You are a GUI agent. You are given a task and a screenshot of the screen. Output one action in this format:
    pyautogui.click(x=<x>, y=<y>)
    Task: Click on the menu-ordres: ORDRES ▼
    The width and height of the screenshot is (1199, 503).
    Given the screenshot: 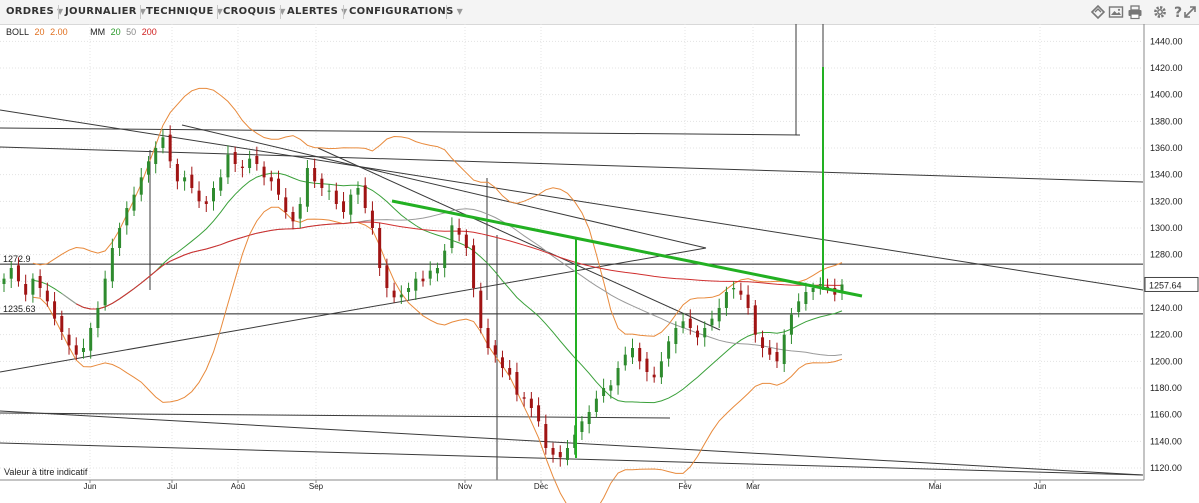 What is the action you would take?
    pyautogui.click(x=35, y=12)
    